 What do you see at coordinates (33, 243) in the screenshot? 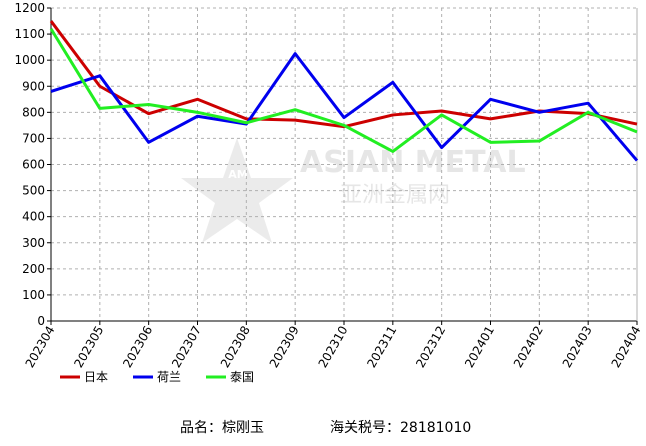
I see `y-tick-label: 300` at bounding box center [33, 243].